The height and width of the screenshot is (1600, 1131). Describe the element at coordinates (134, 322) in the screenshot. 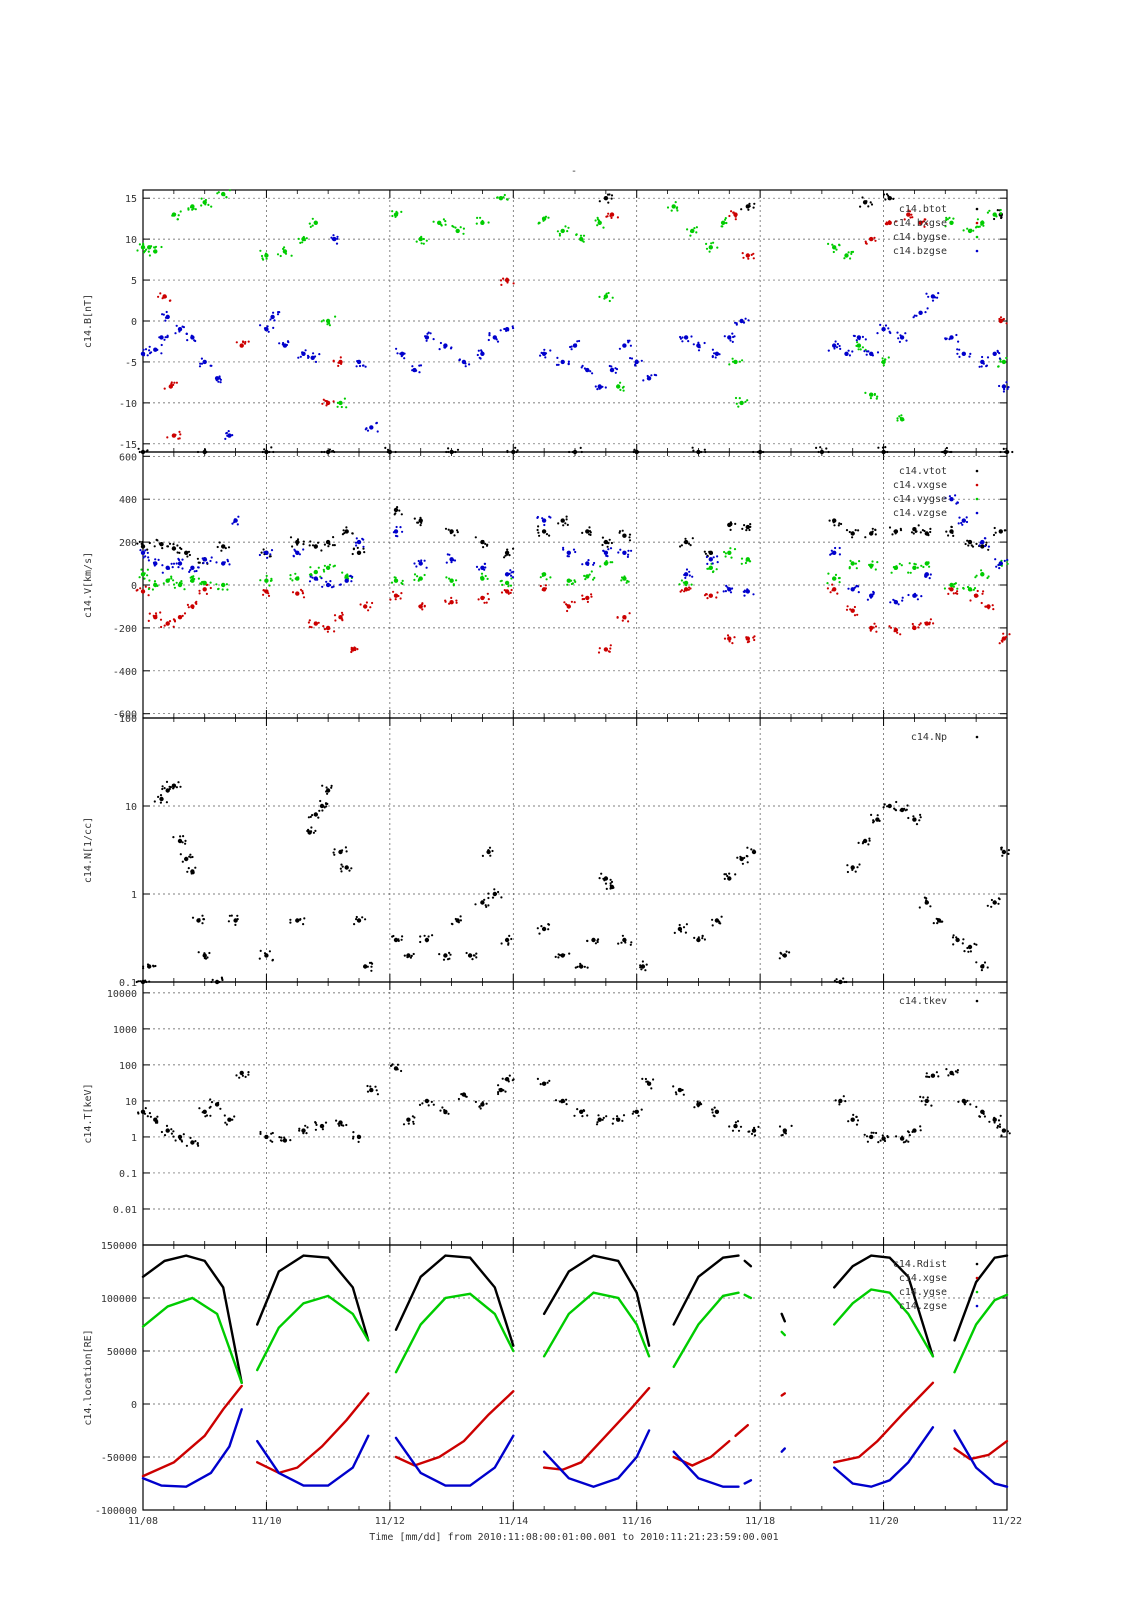

I see `y-tick-label: 0` at that location.